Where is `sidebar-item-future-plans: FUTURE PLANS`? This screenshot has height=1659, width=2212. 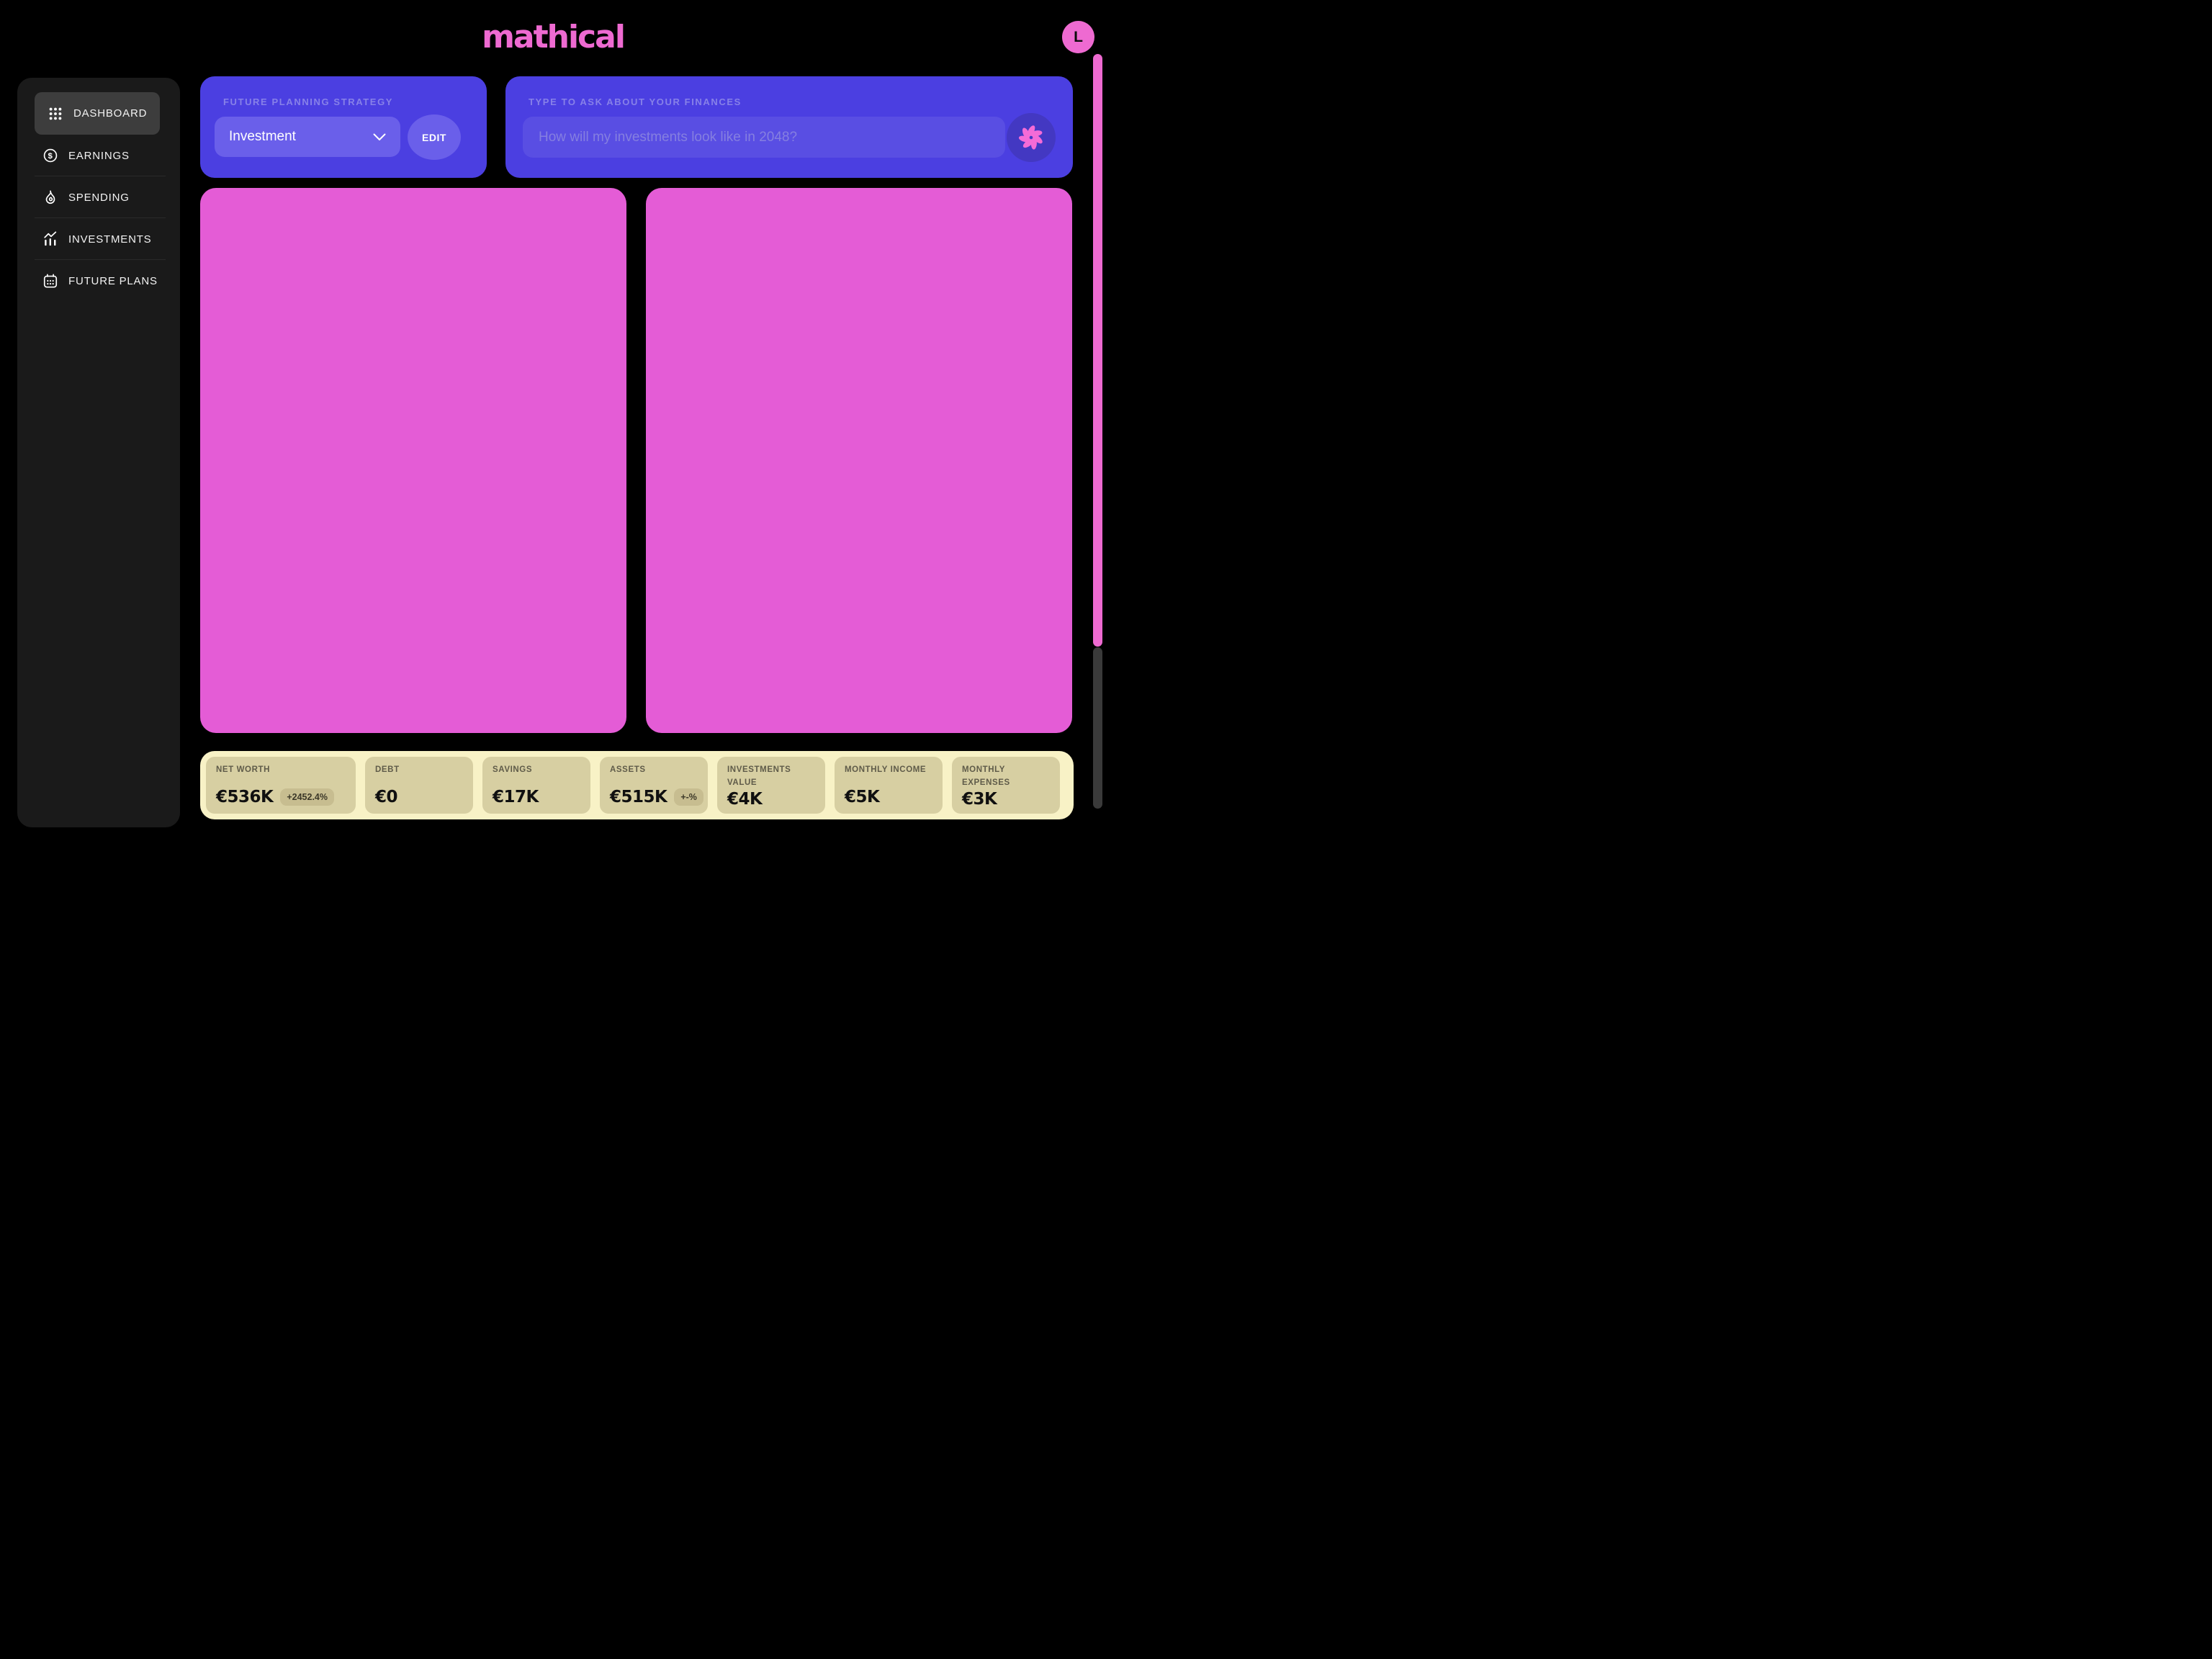 sidebar-item-future-plans: FUTURE PLANS is located at coordinates (99, 281).